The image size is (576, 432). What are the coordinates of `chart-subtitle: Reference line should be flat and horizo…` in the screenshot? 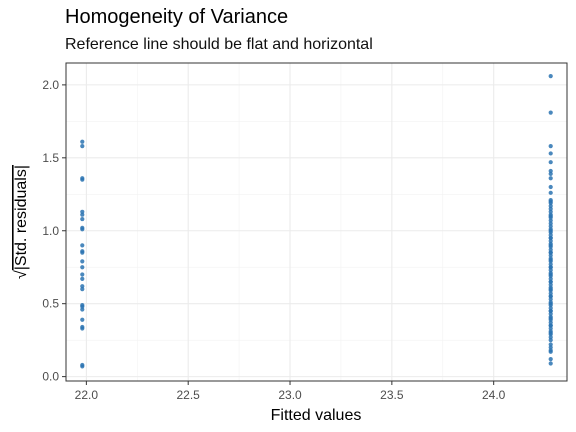 It's located at (219, 44).